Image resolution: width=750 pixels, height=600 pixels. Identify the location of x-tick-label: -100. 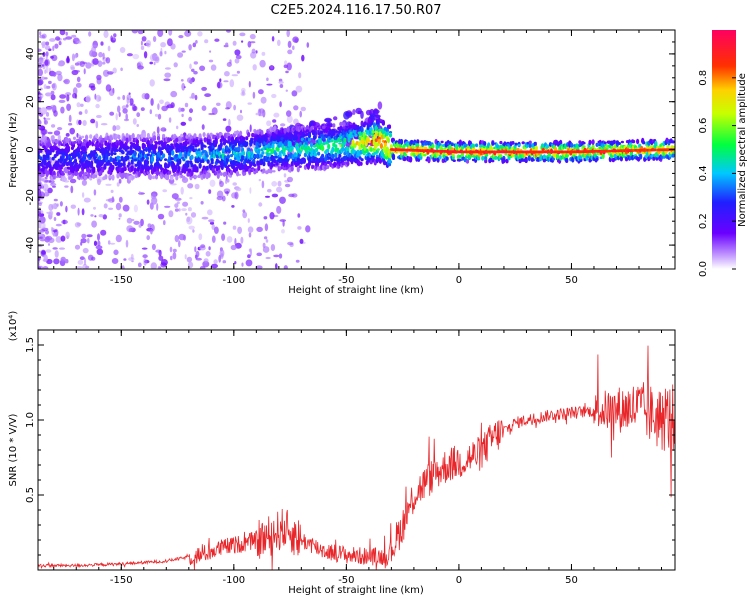
(233, 580).